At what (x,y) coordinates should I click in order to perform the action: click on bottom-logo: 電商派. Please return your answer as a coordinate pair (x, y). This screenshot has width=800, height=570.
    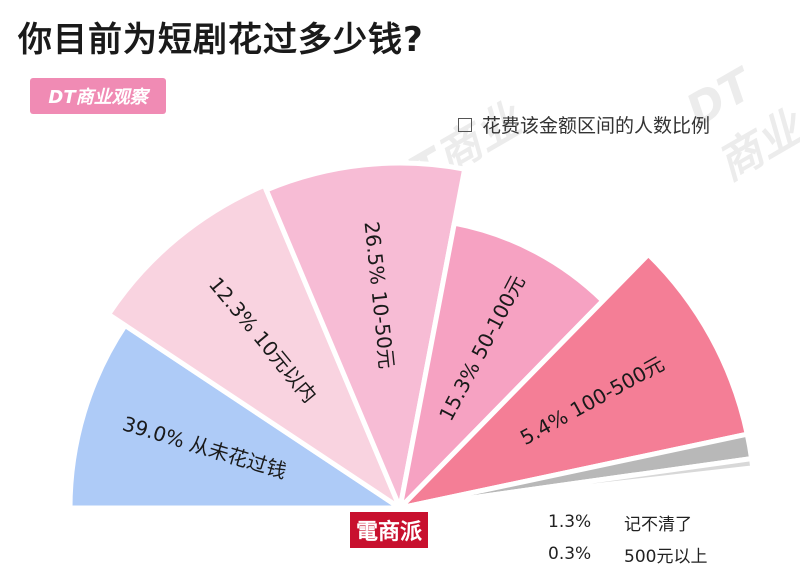
    Looking at the image, I should click on (389, 530).